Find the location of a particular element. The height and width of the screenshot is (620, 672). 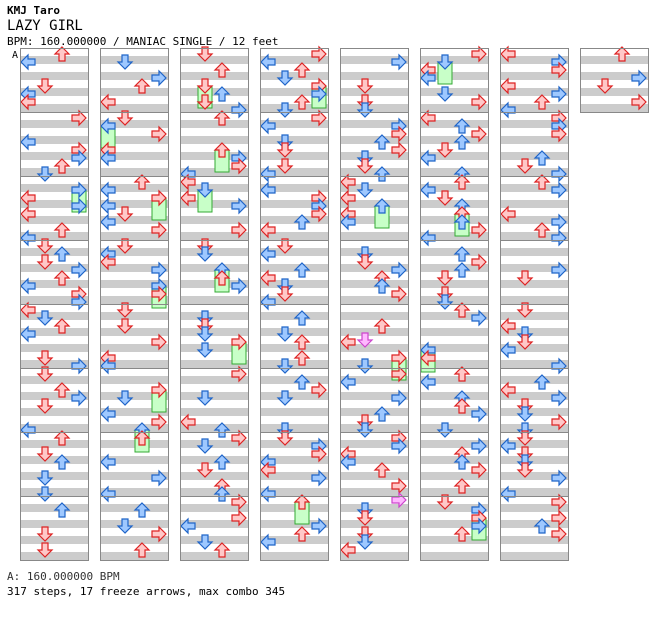

bpm-footer: A: 160.000000 BPM is located at coordinates (63, 576).